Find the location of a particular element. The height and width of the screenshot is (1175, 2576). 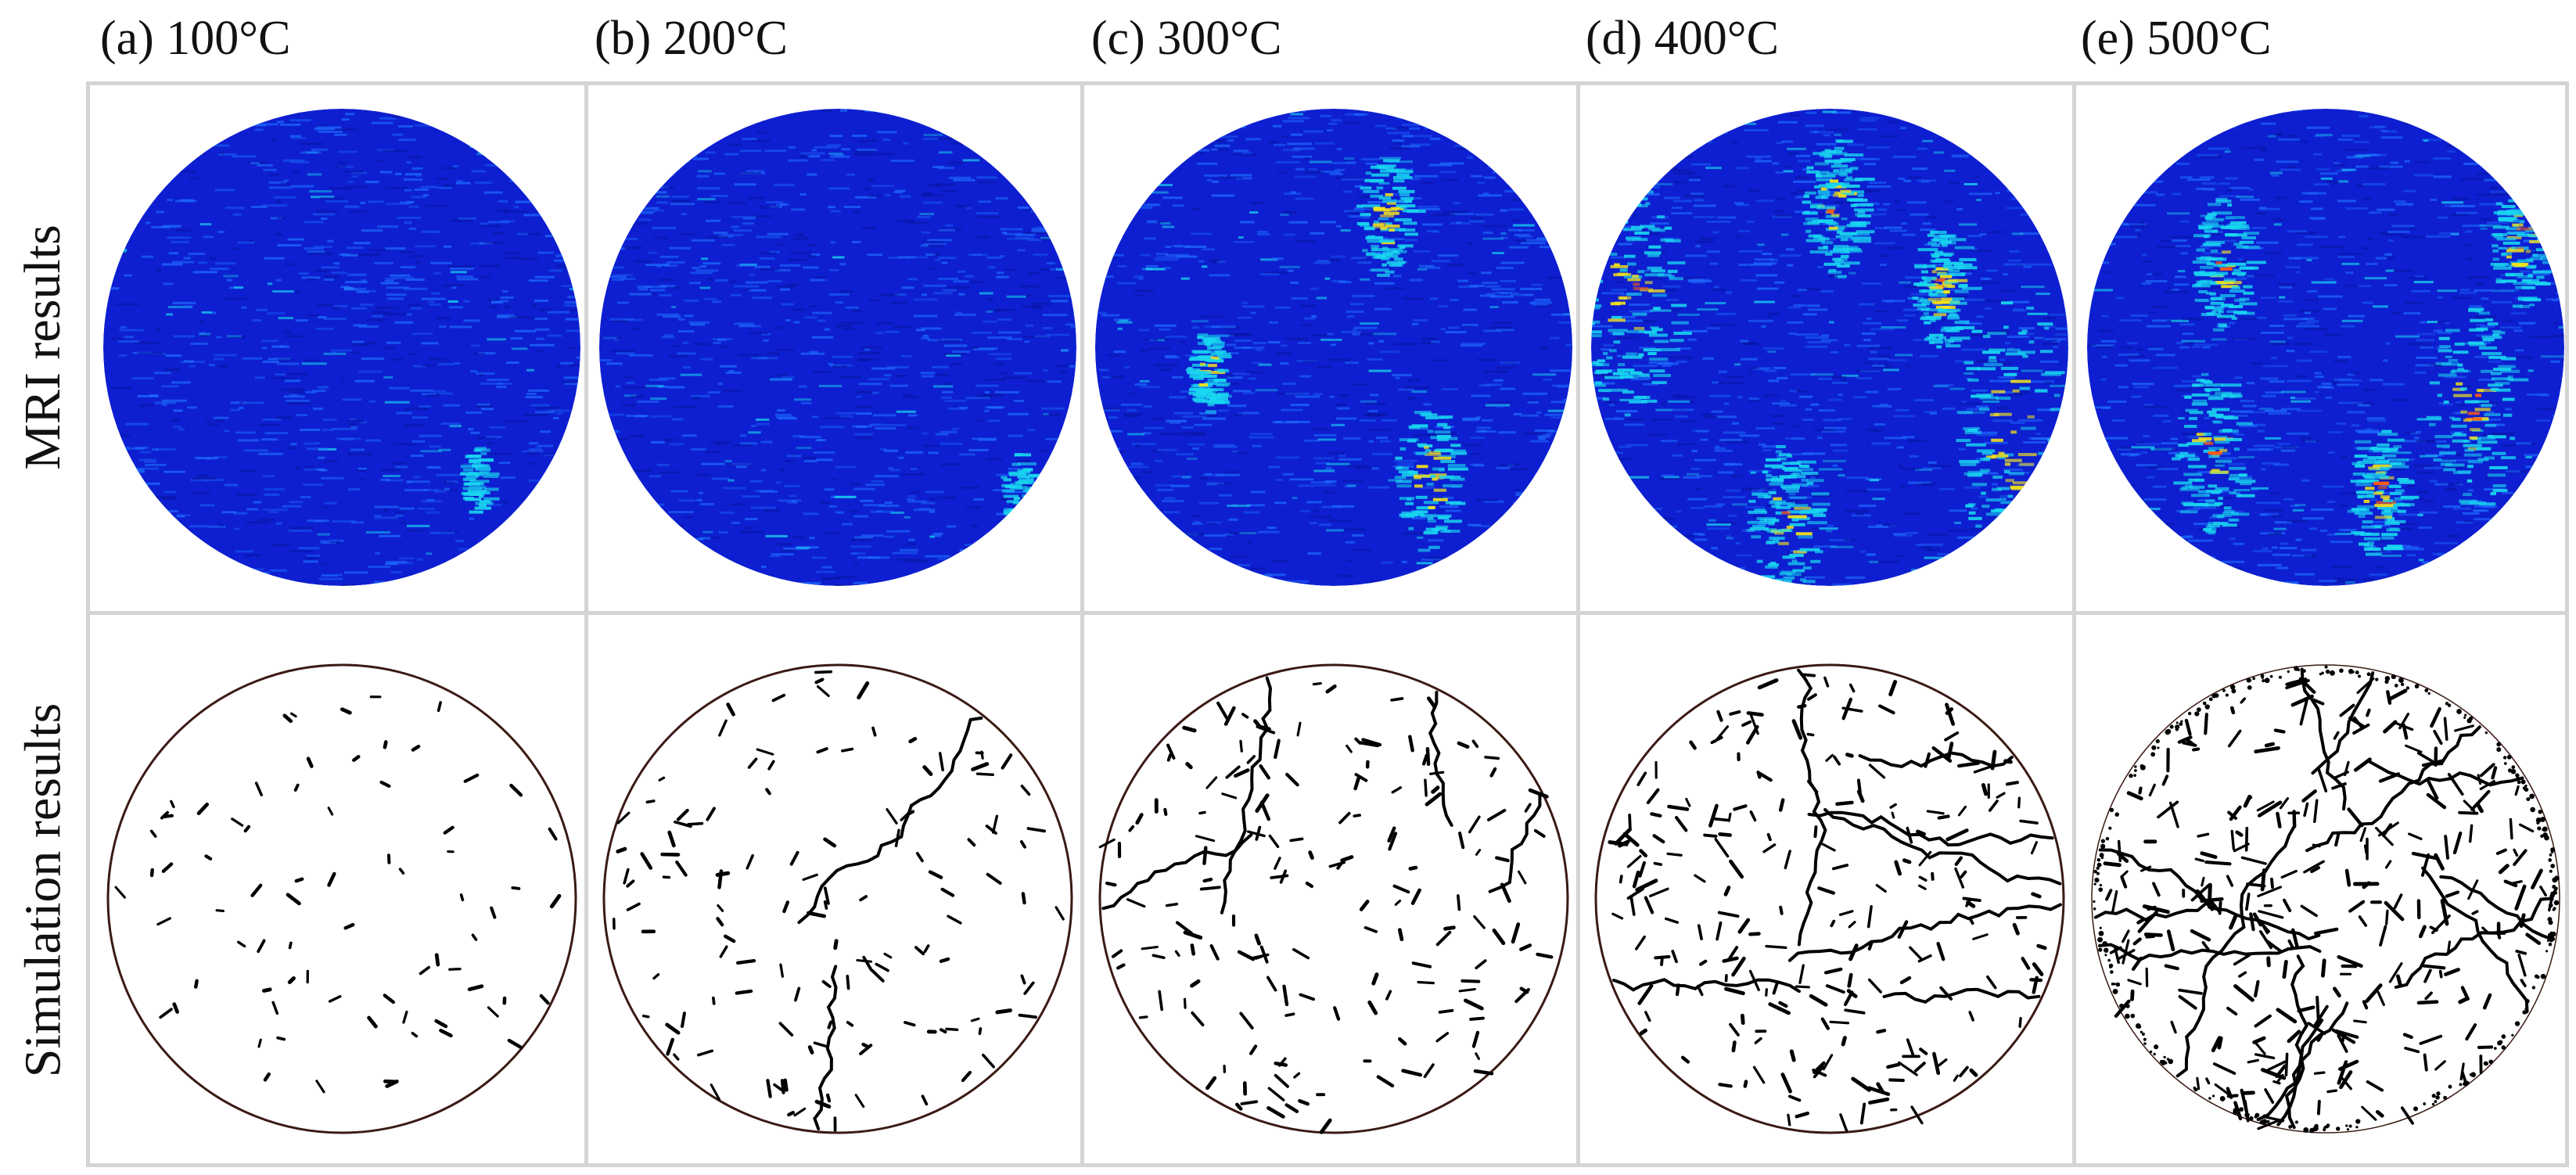

row-label-simulation-text: Simulation results is located at coordinates (42, 890).